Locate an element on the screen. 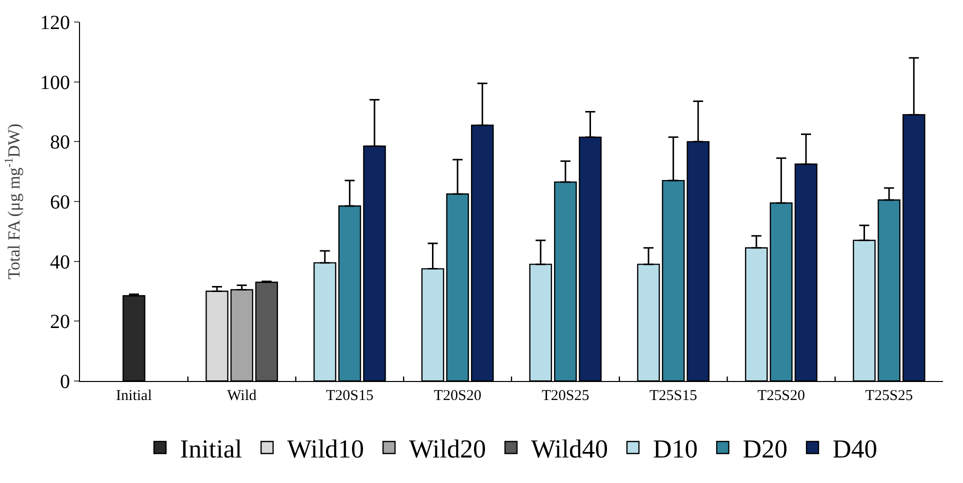 Image resolution: width=963 pixels, height=483 pixels. x-tick-label: T25S25 is located at coordinates (889, 396).